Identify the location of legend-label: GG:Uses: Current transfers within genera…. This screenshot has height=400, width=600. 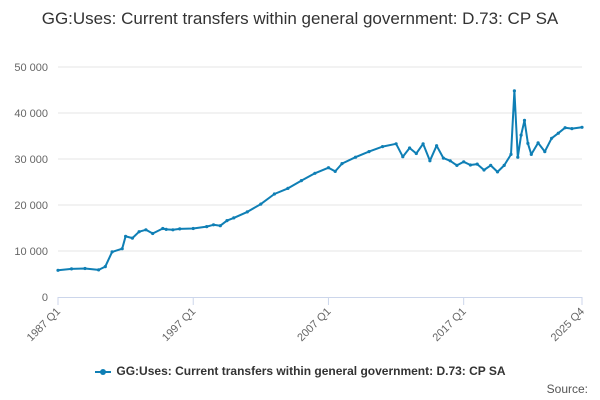
(311, 371).